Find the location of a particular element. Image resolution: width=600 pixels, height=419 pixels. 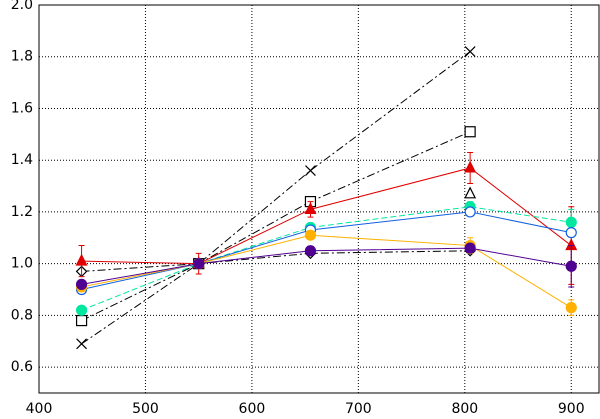

x-tick-label: 500 is located at coordinates (145, 409).